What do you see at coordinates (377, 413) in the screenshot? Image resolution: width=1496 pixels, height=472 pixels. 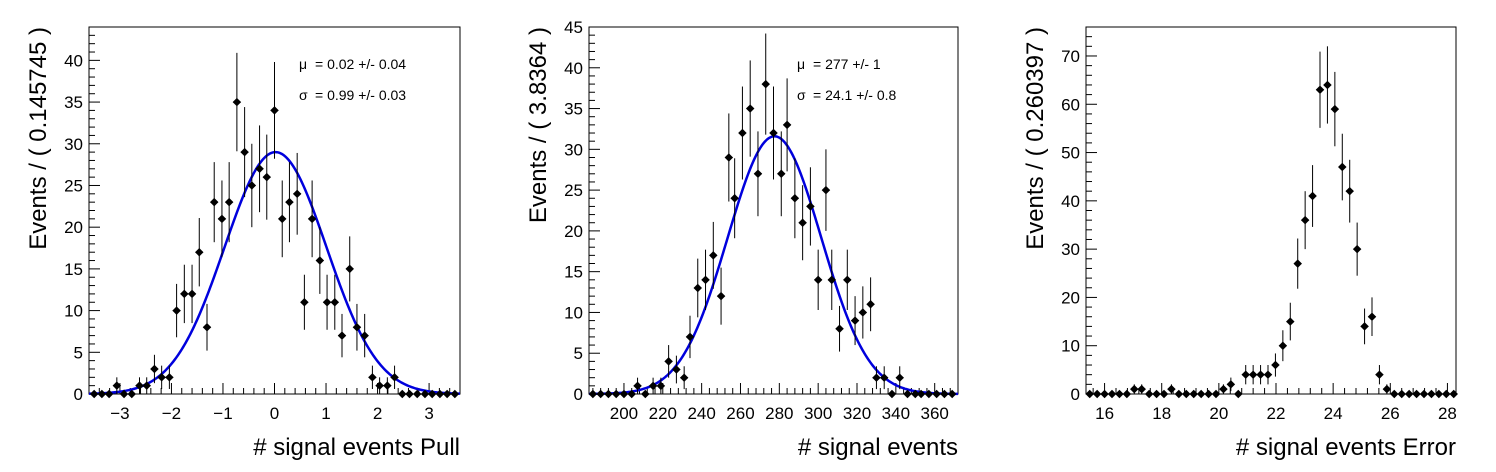 I see `x-tick-label: 2` at bounding box center [377, 413].